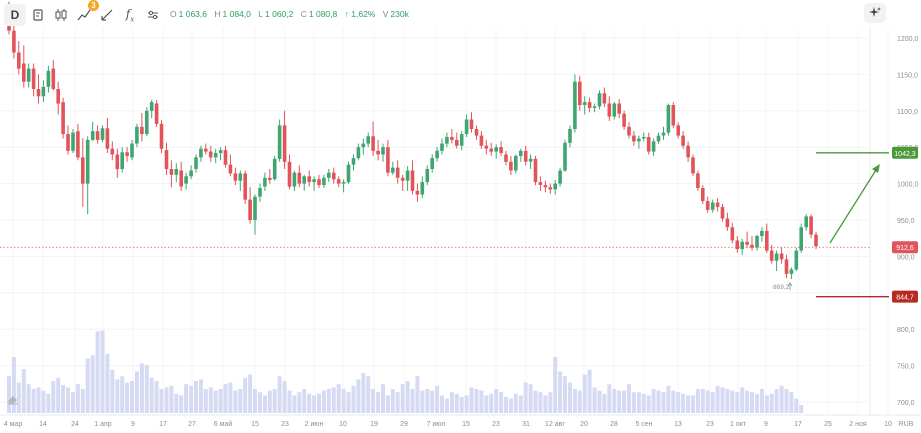 This screenshot has width=921, height=433. Describe the element at coordinates (38, 15) in the screenshot. I see `chart-type-button` at that location.